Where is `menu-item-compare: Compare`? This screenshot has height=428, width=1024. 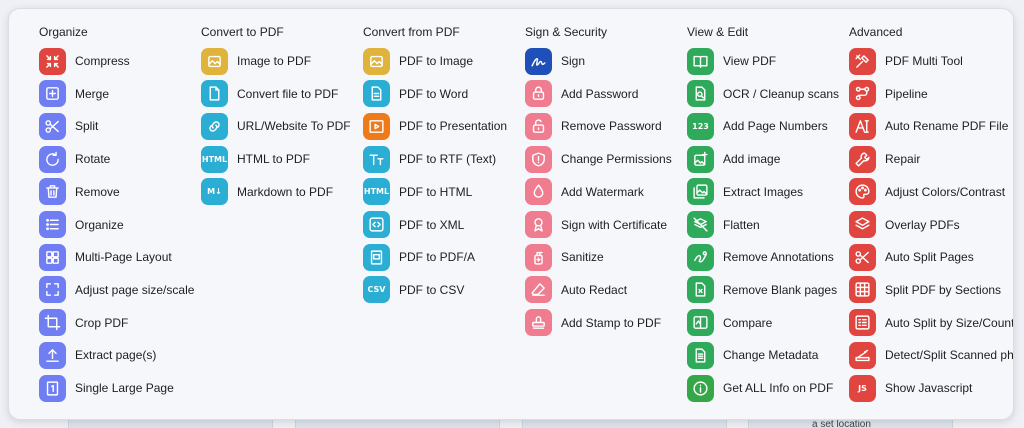
menu-item-compare: Compare is located at coordinates (729, 323).